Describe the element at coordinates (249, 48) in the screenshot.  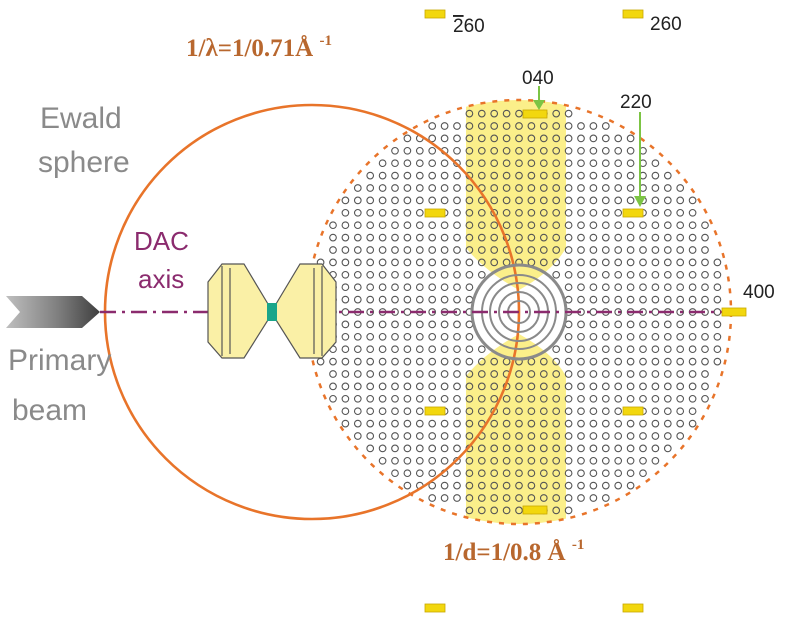
I see `wavelength-label-main: 1/λ=1/0.71Å` at that location.